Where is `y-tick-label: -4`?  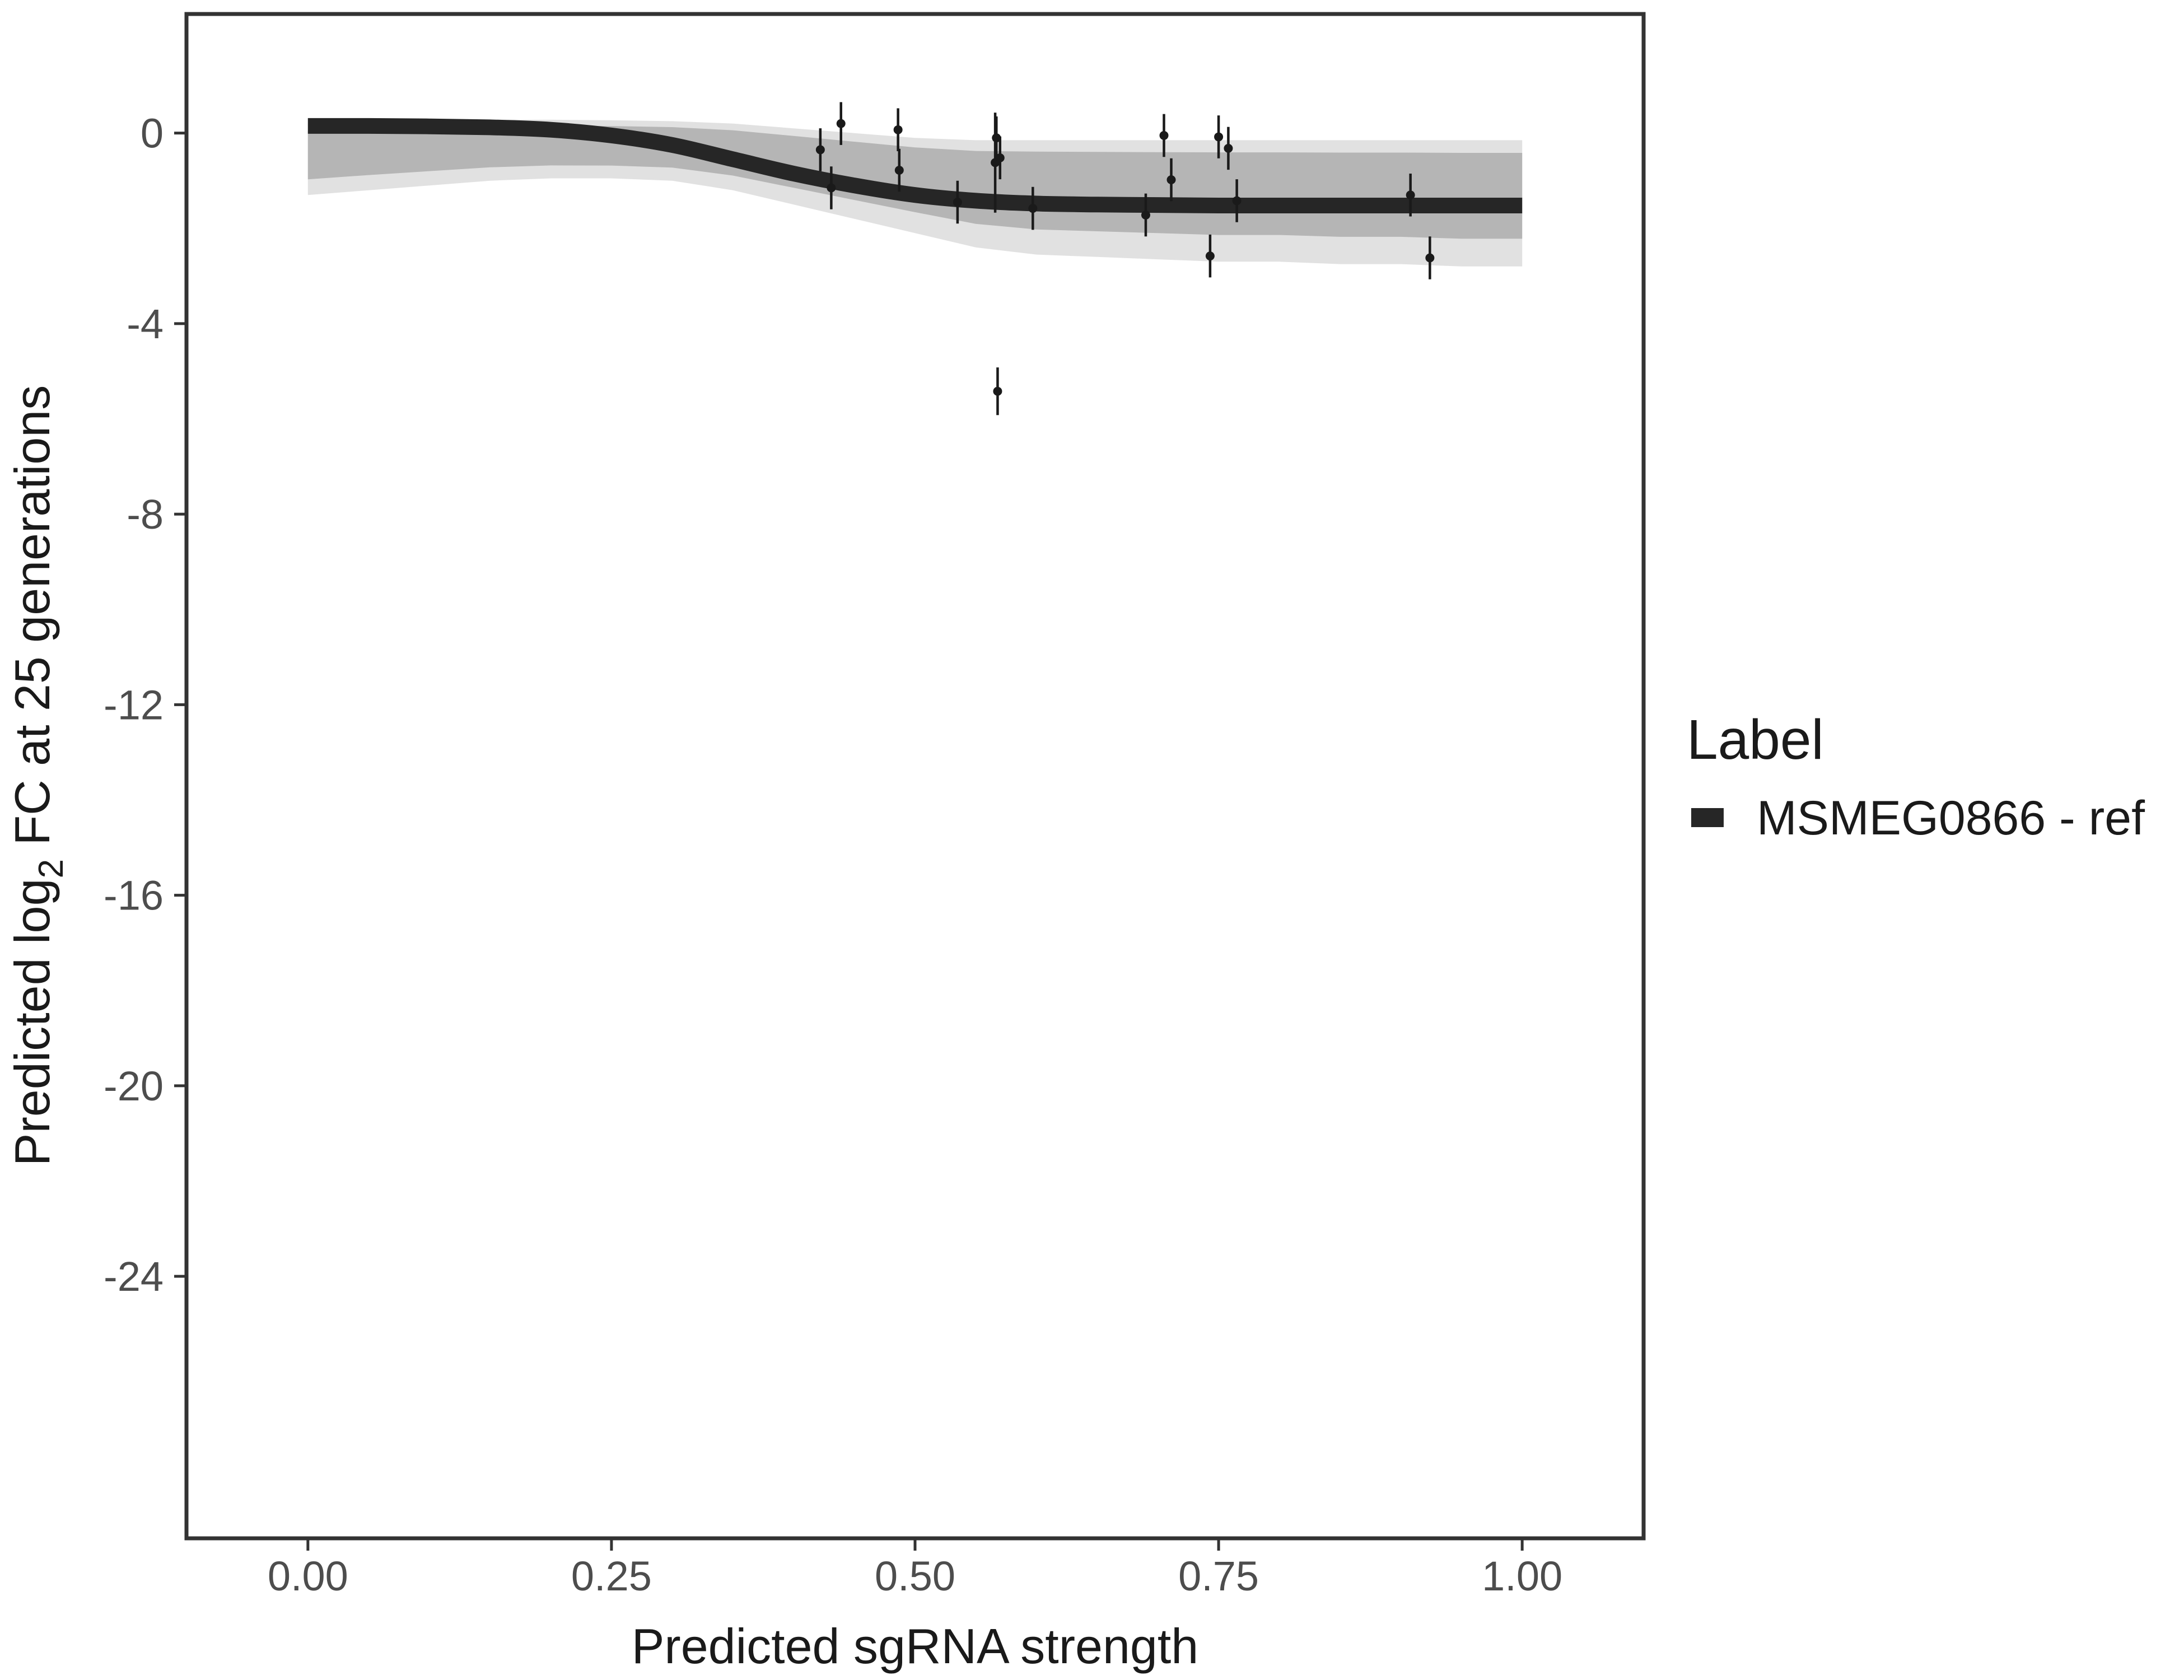 y-tick-label: -4 is located at coordinates (146, 324).